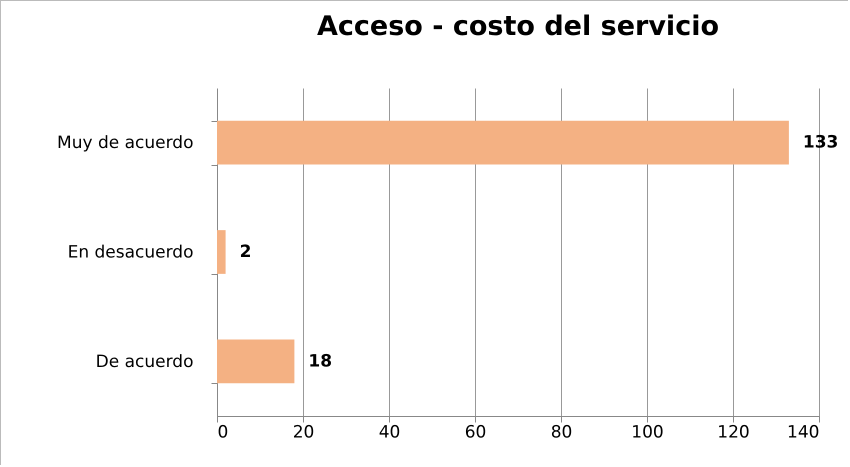  Describe the element at coordinates (647, 432) in the screenshot. I see `x-tick-label: 100` at that location.